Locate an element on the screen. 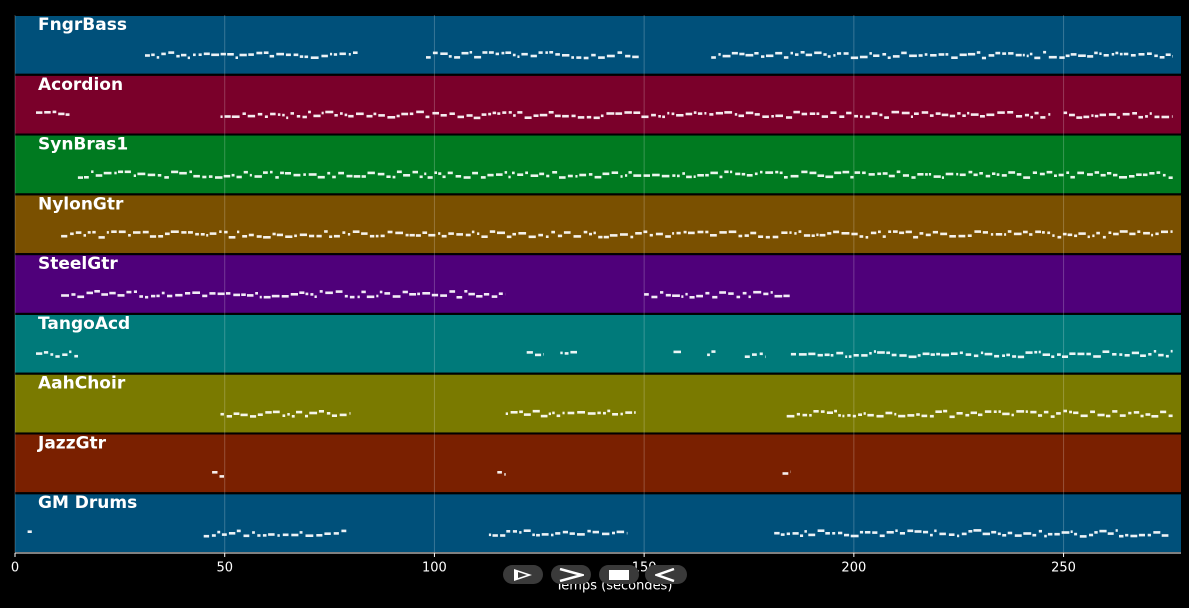 Image resolution: width=1189 pixels, height=608 pixels. play-button is located at coordinates (523, 574).